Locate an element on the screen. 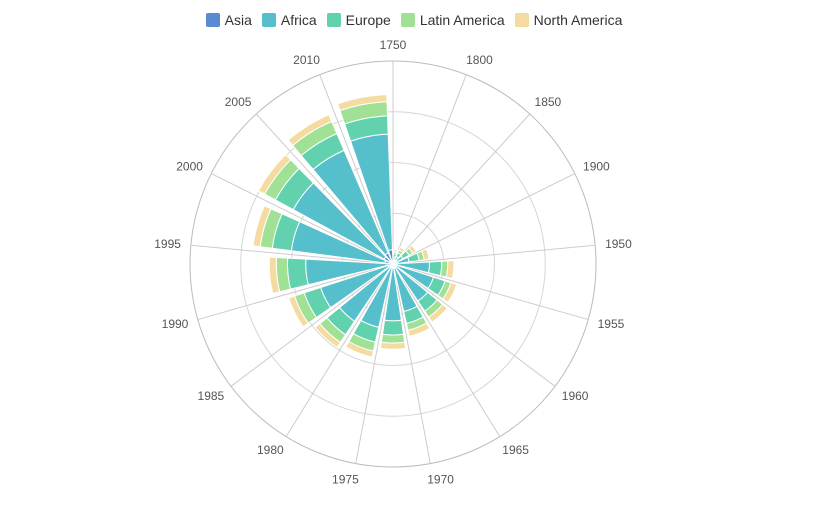 The width and height of the screenshot is (828, 508). legend-item-asia: Asia is located at coordinates (228, 20).